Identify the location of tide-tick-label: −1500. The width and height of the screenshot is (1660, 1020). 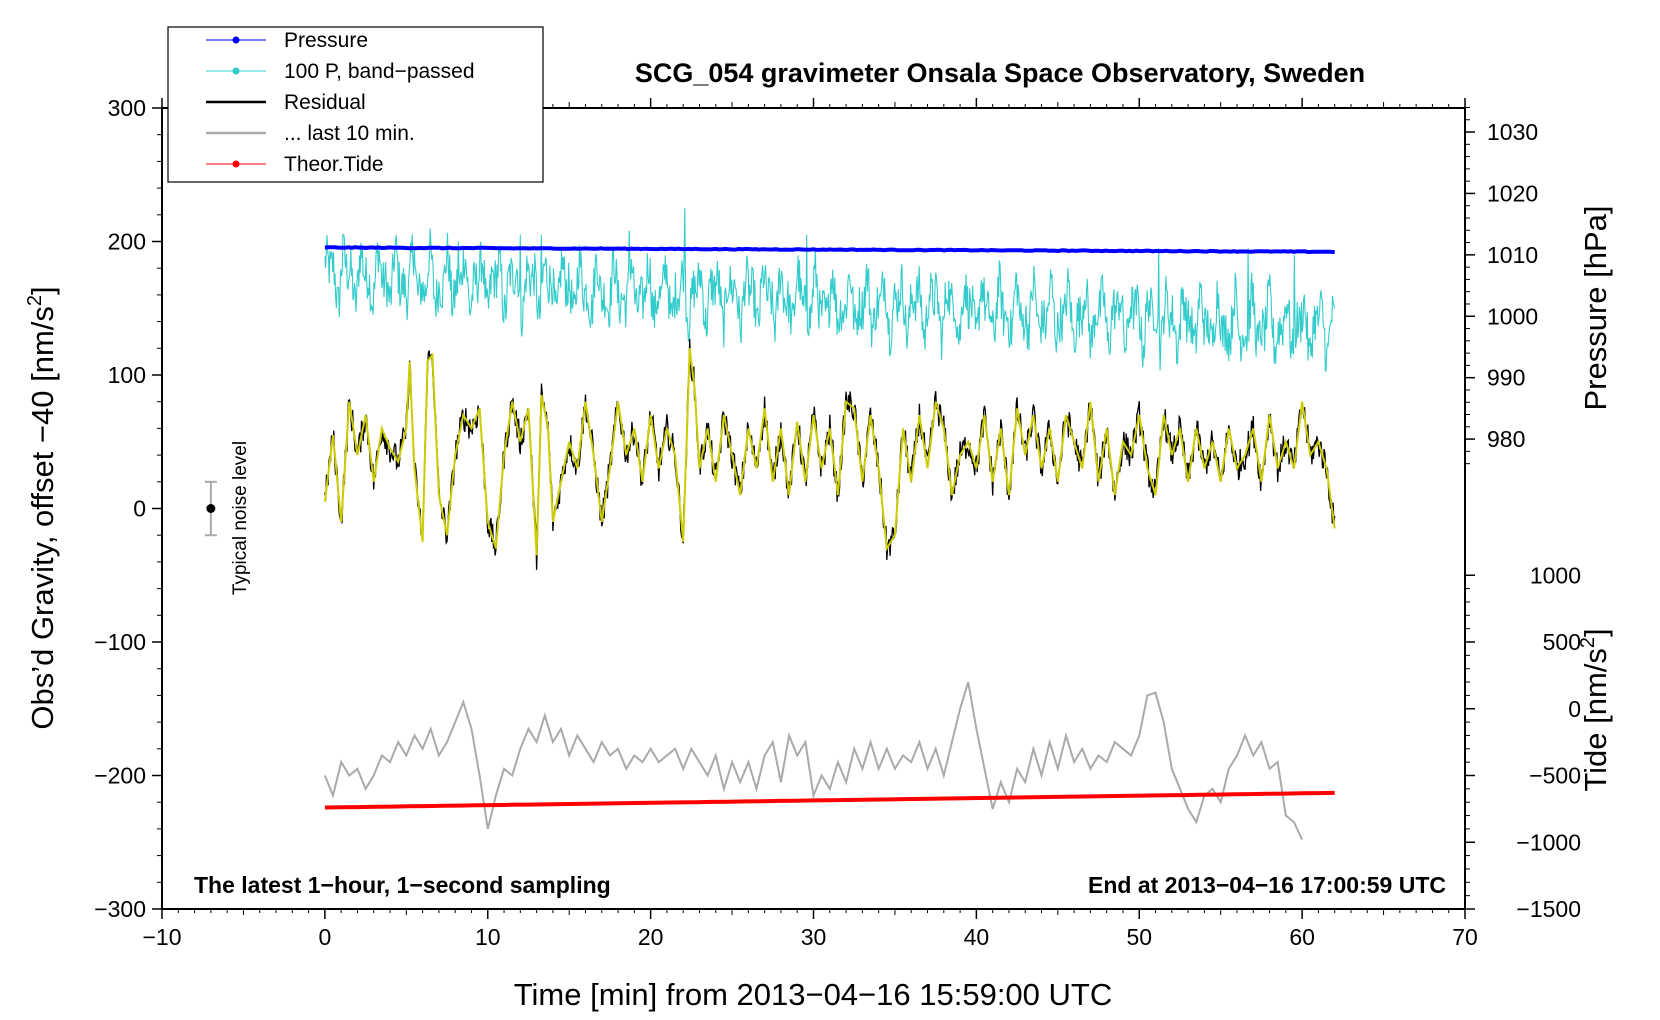
(1548, 909).